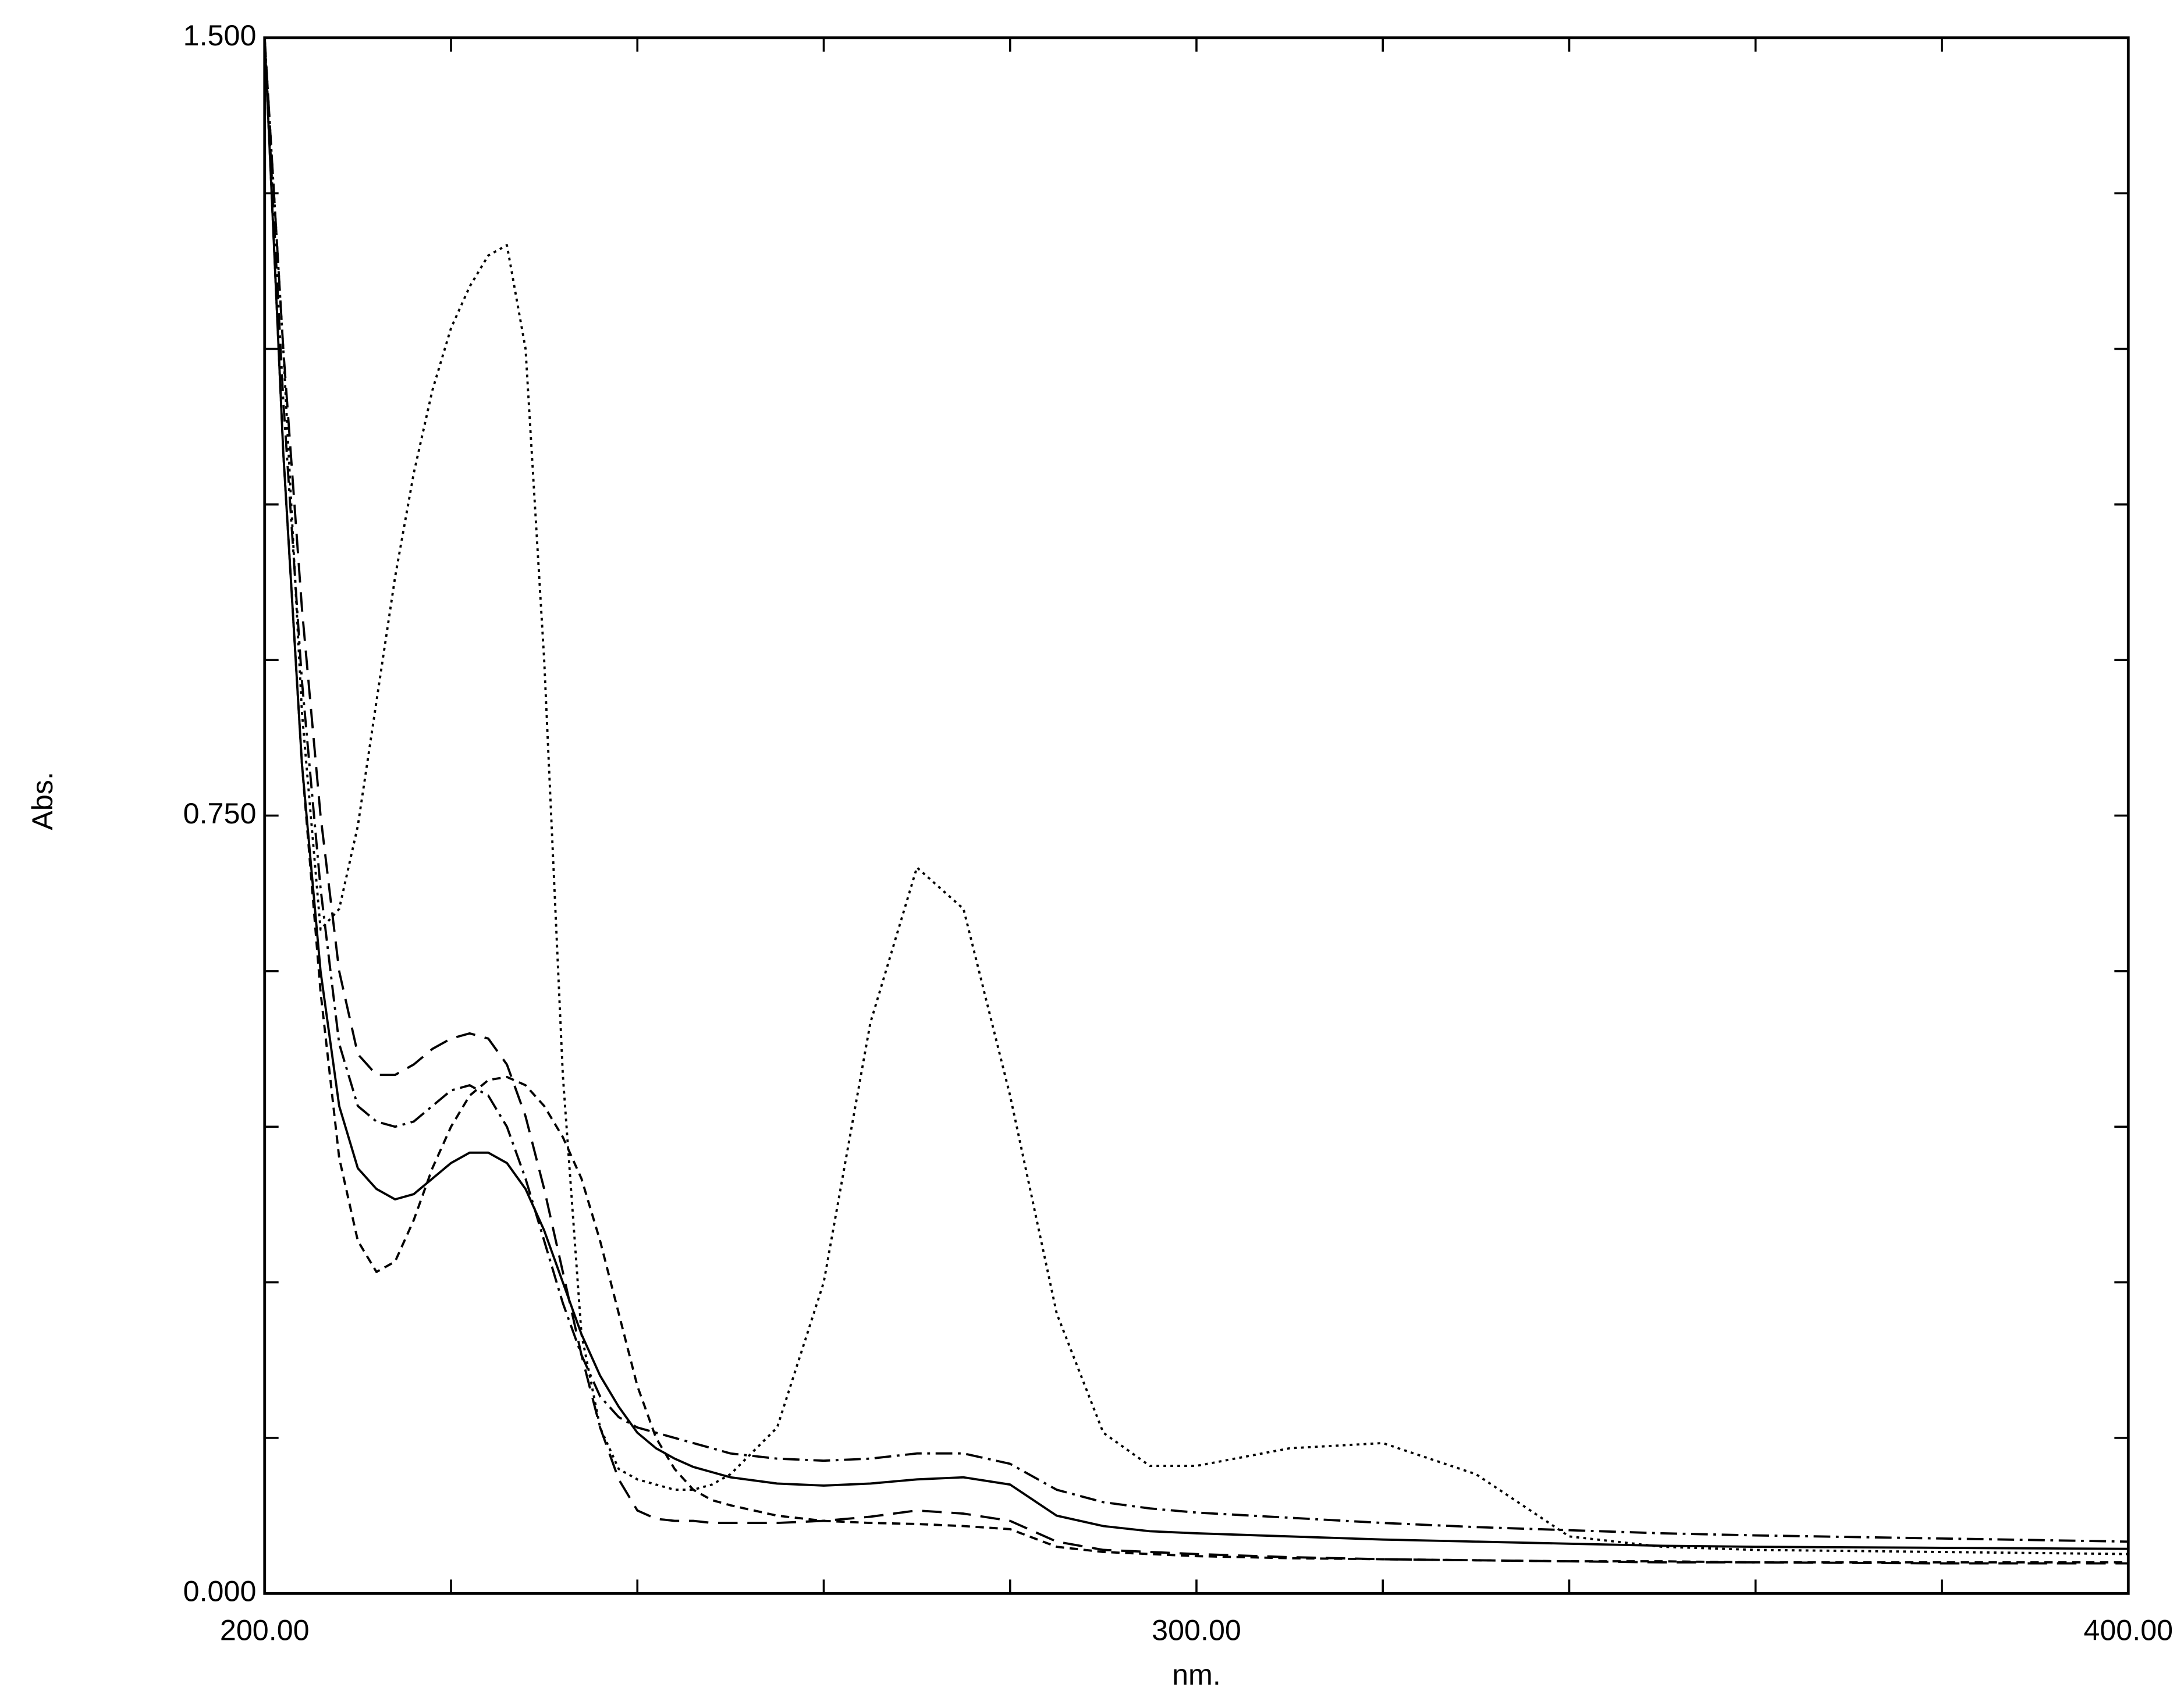  Describe the element at coordinates (1196, 1630) in the screenshot. I see `x-tick-label: 300.00` at that location.